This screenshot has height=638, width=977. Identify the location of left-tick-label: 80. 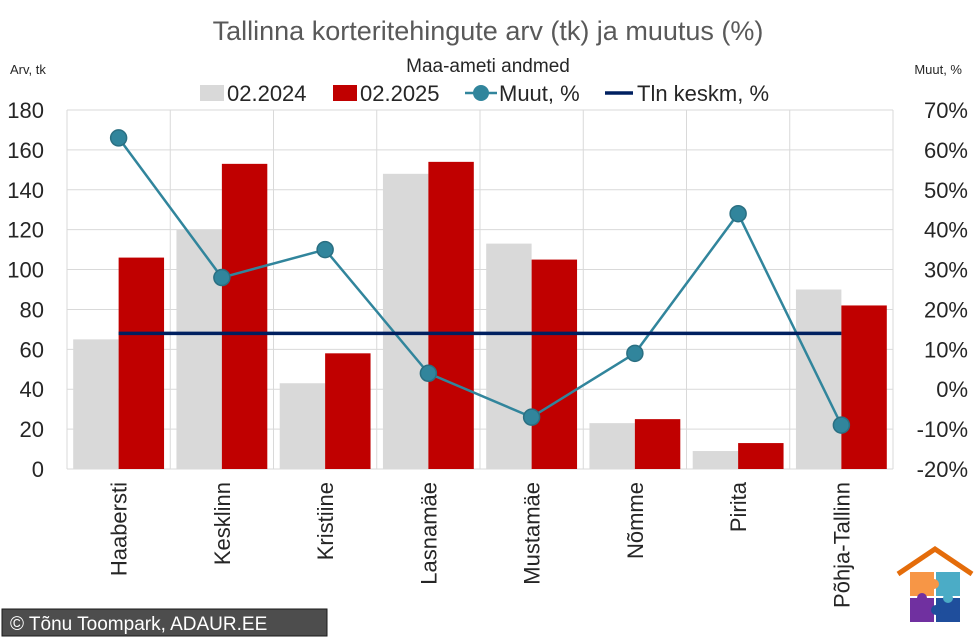
(32, 309).